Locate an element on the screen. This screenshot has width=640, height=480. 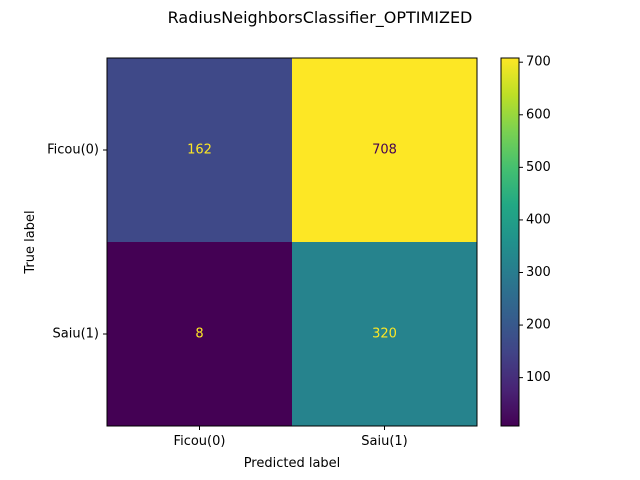
colorbar-tick-label-2: 300 is located at coordinates (538, 272).